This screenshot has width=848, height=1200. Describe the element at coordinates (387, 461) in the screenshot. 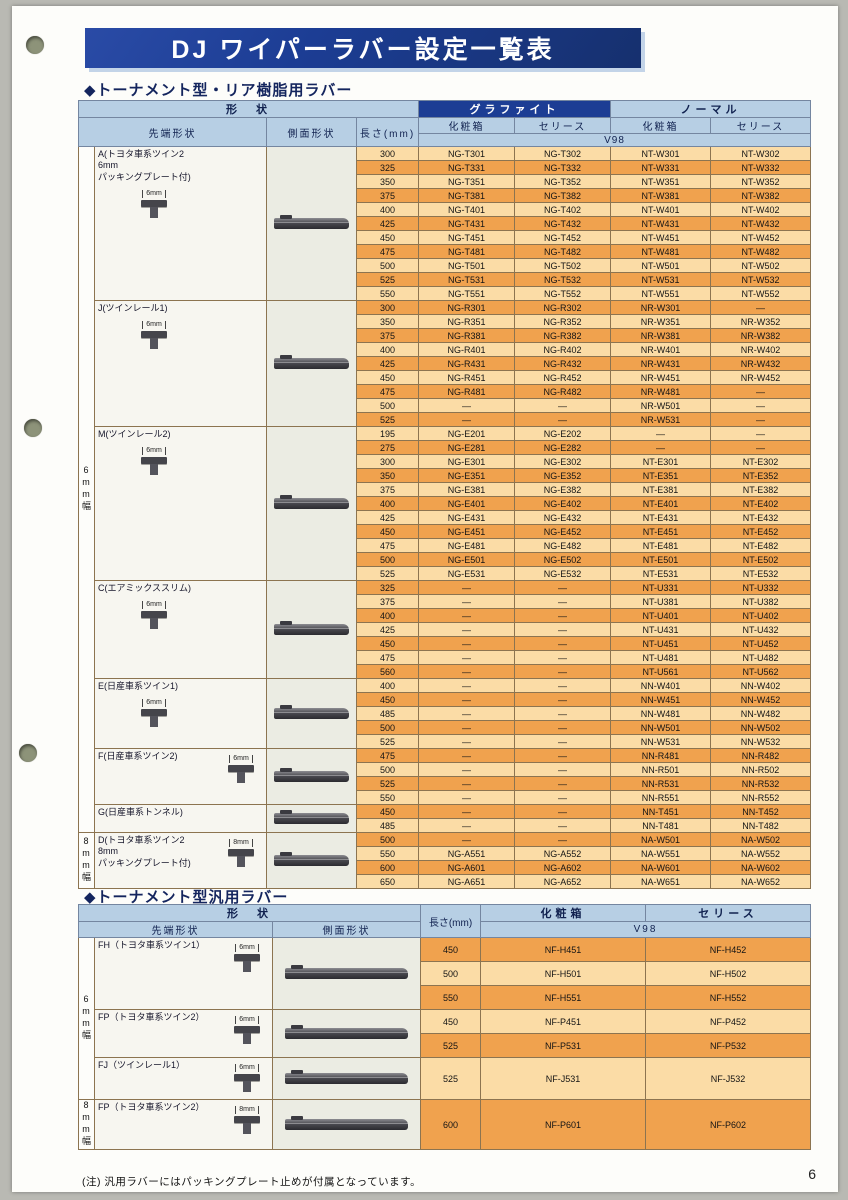

I see `length-cell: 300` at that location.